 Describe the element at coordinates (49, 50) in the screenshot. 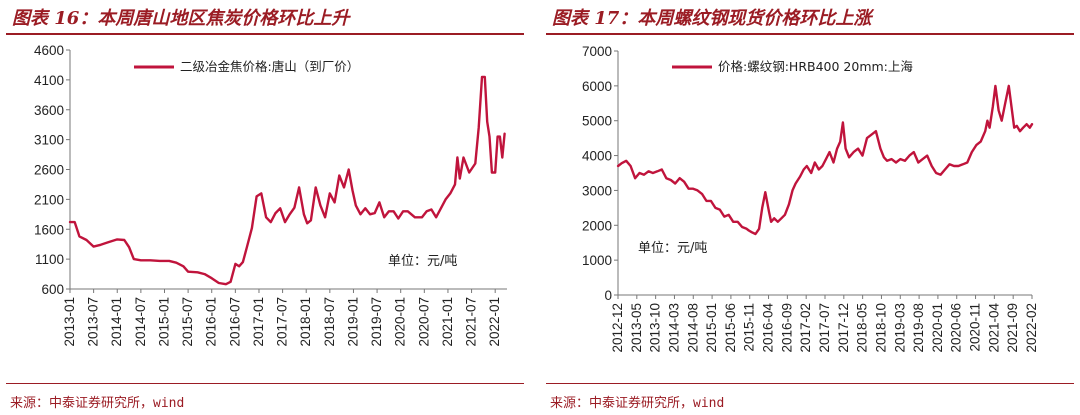

I see `y-tick-label: 4600` at that location.